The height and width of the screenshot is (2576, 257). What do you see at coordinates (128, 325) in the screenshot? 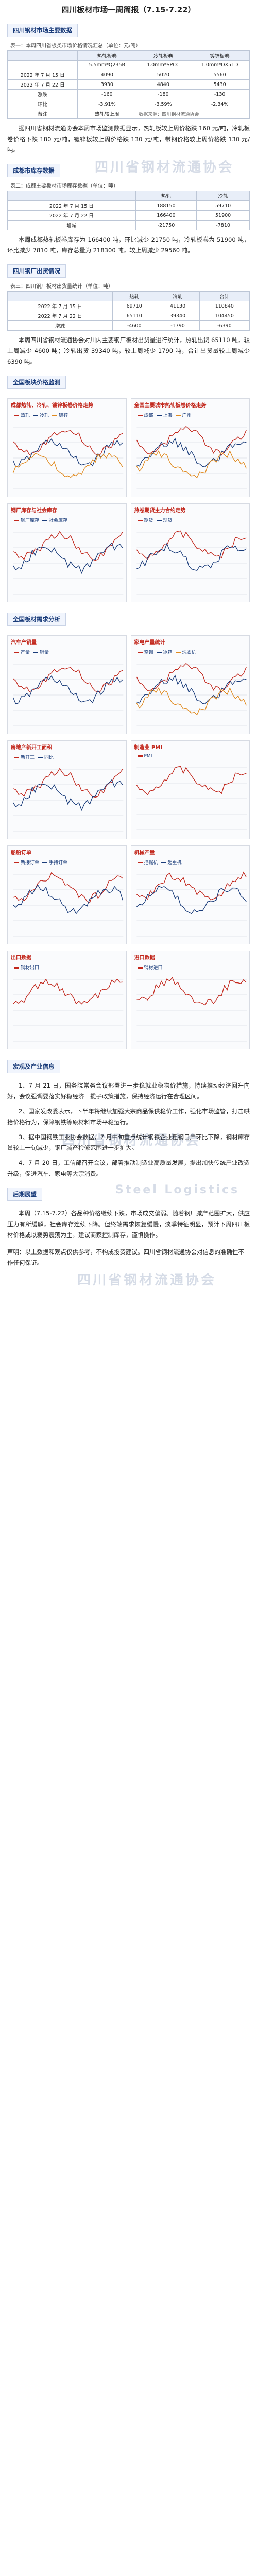
I see `table-row: 增减 -4600 -1790 -6390` at bounding box center [128, 325].